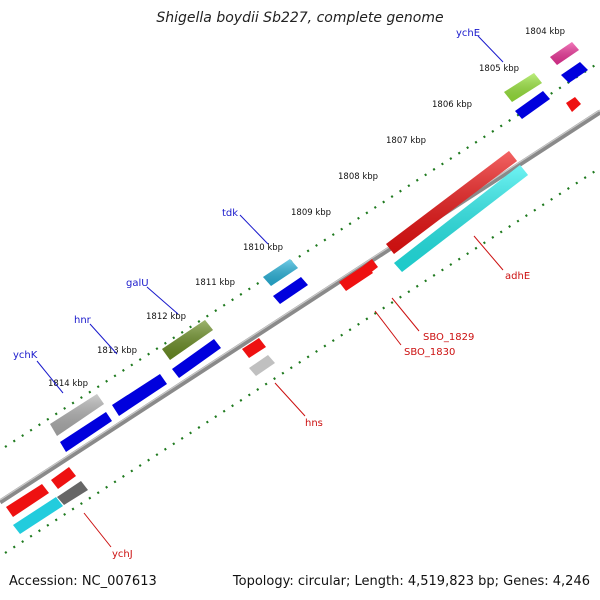 This screenshot has width=600, height=600. What do you see at coordinates (300, 18) in the screenshot?
I see `map-title: Shigella boydii Sb227, complete genome` at bounding box center [300, 18].